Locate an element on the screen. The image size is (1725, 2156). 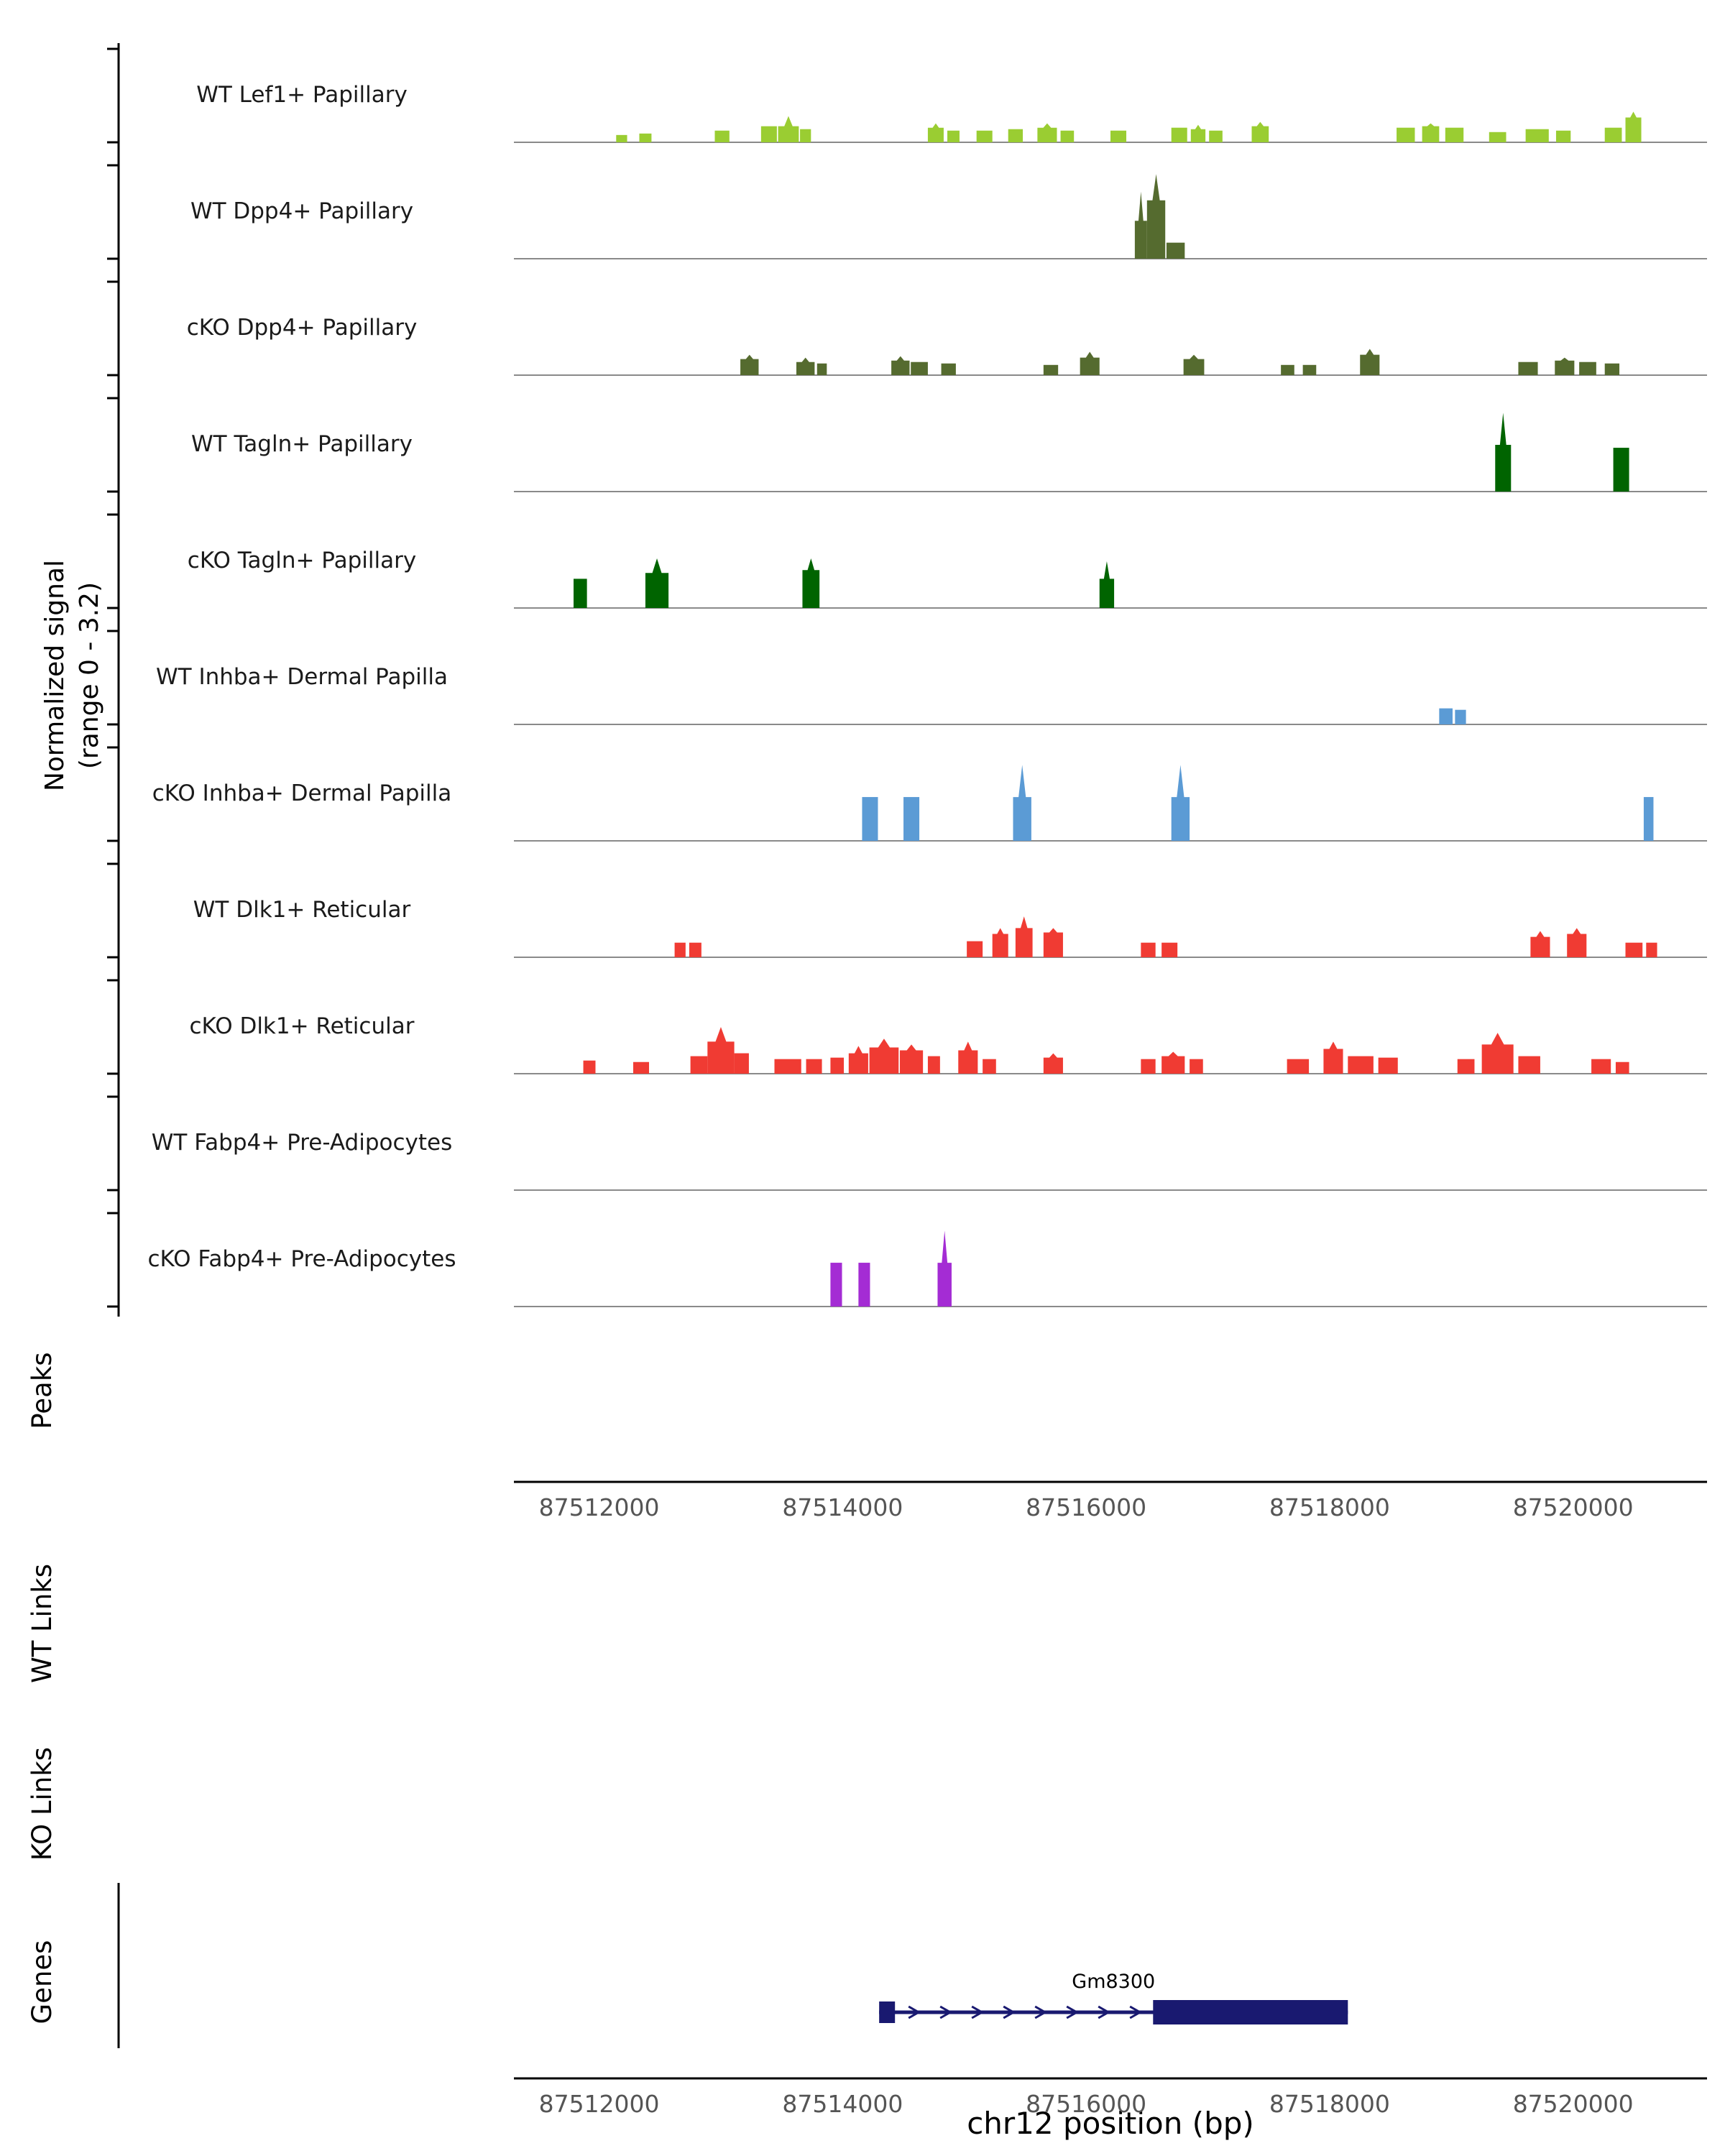
track-label-cko-dpp4: cKO Dpp4+ Papillary is located at coordinates (302, 328).